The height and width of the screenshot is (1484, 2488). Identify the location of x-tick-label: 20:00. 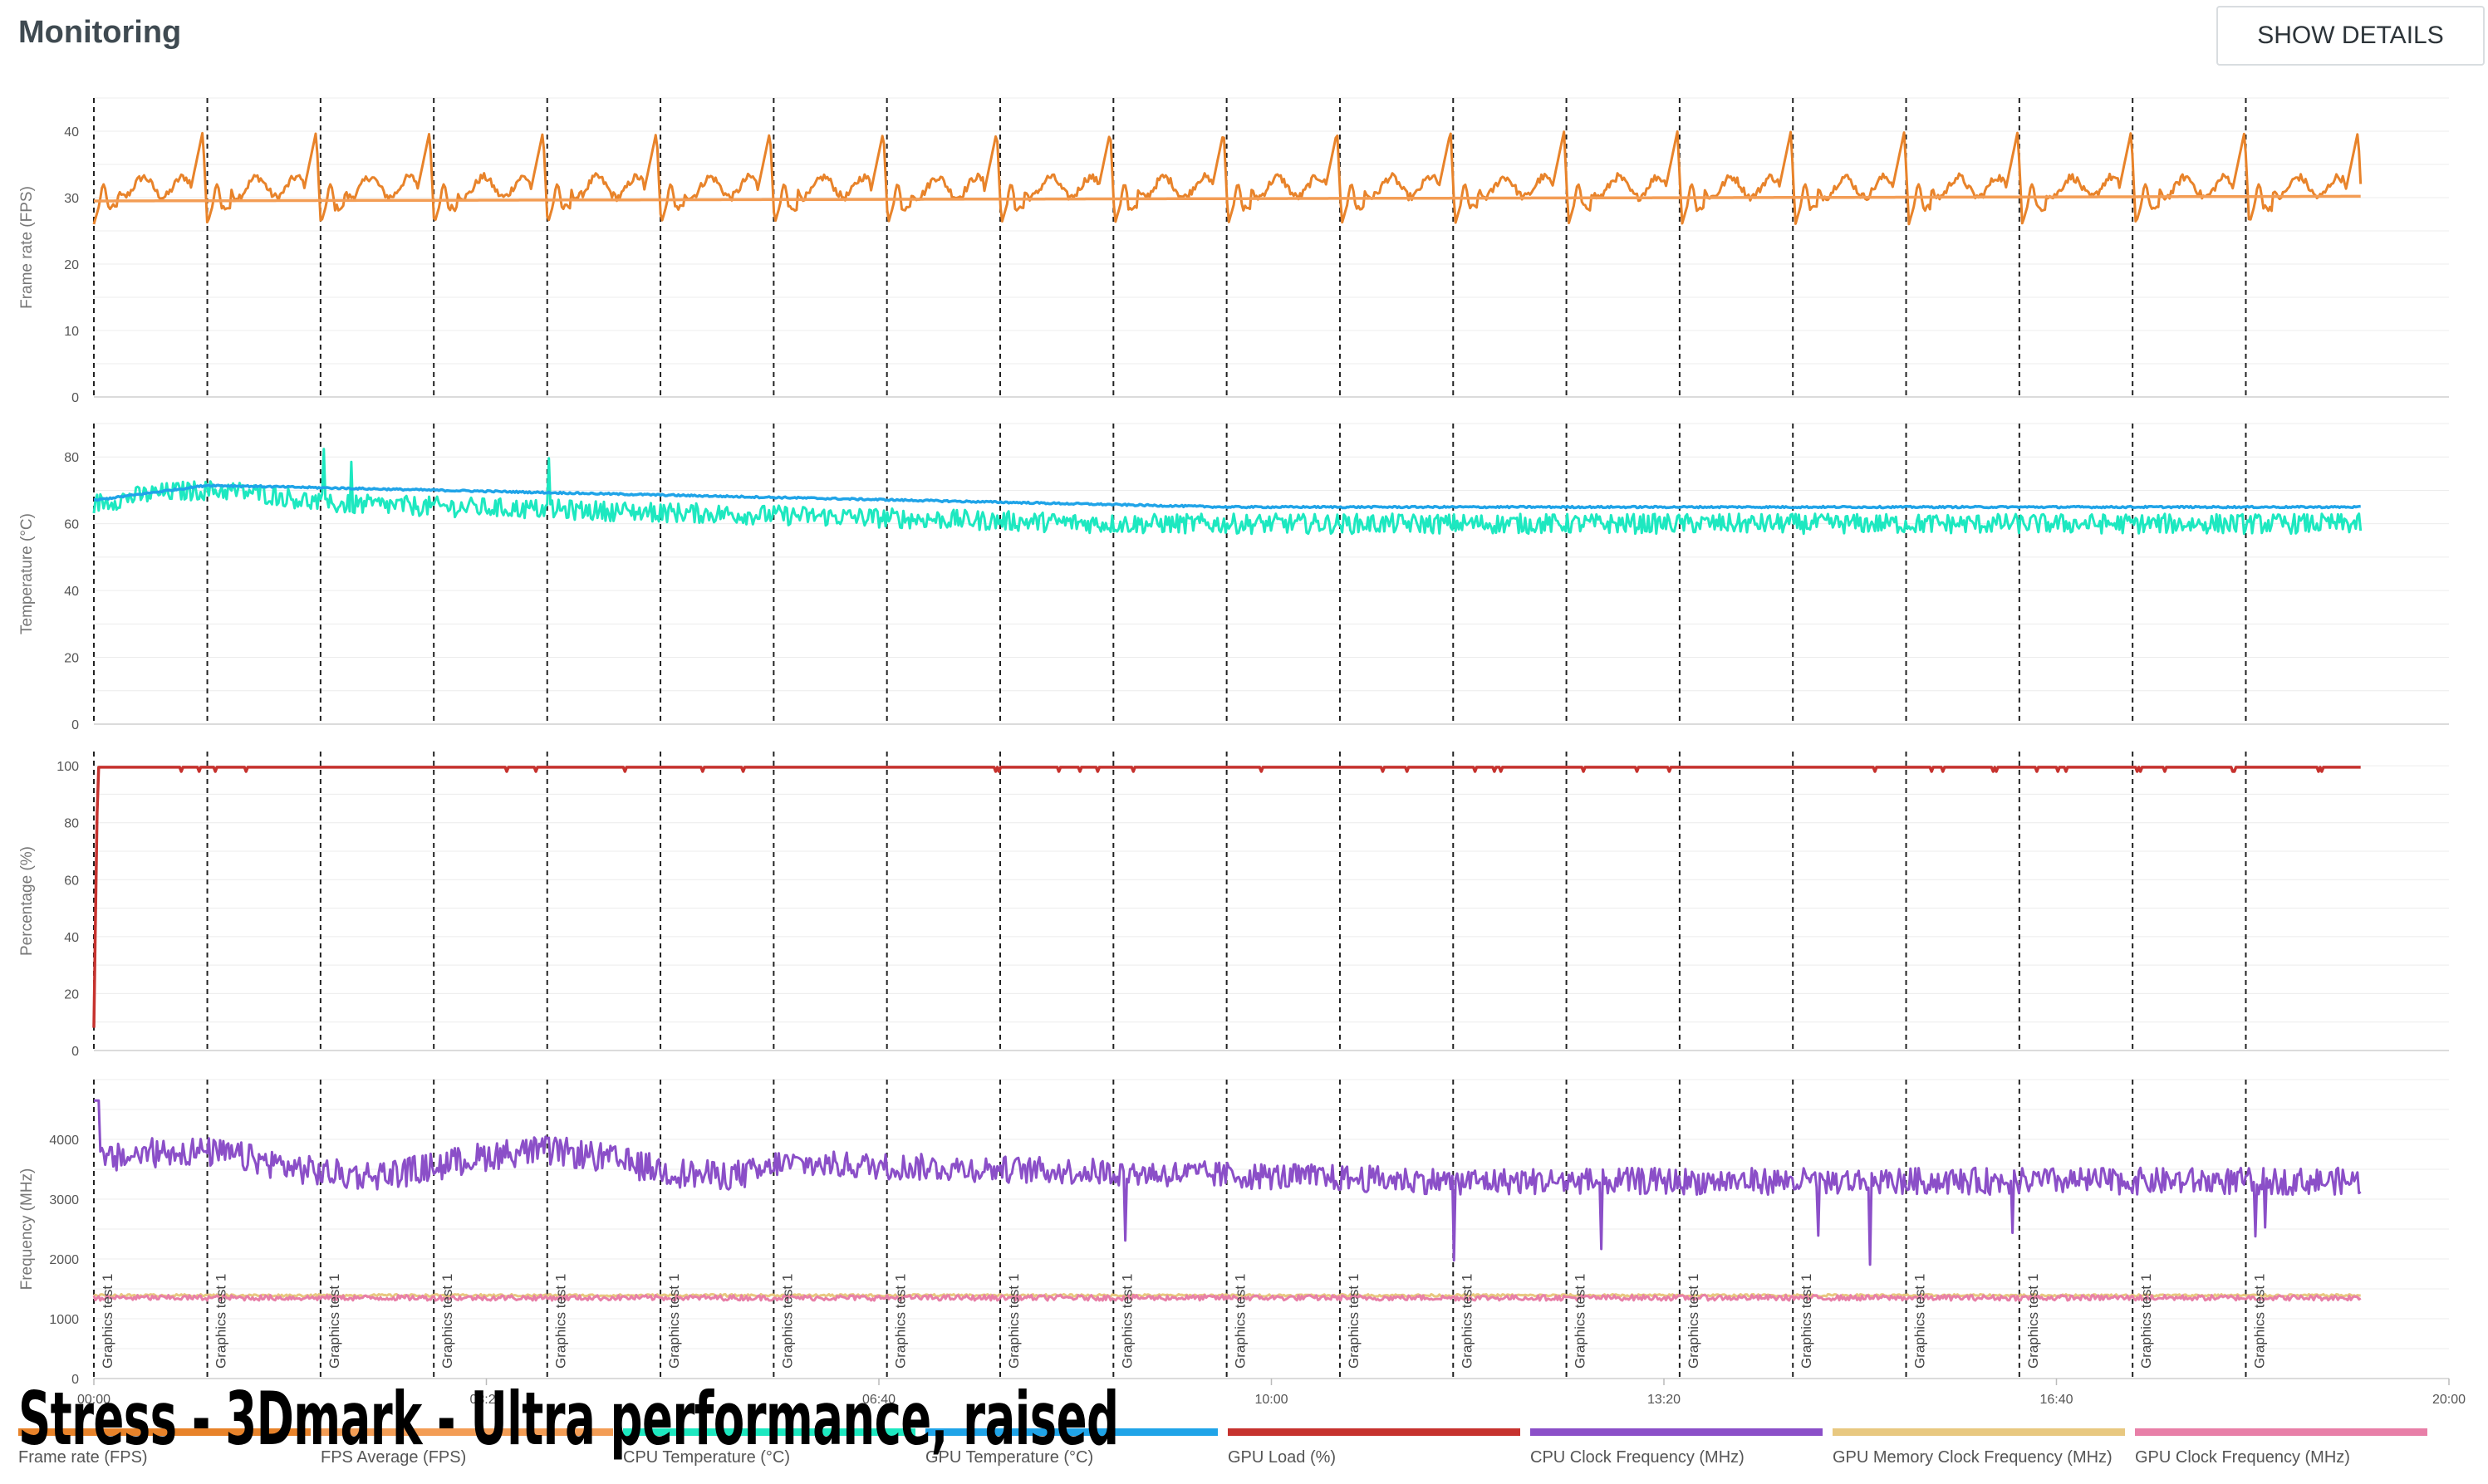
(2449, 1400).